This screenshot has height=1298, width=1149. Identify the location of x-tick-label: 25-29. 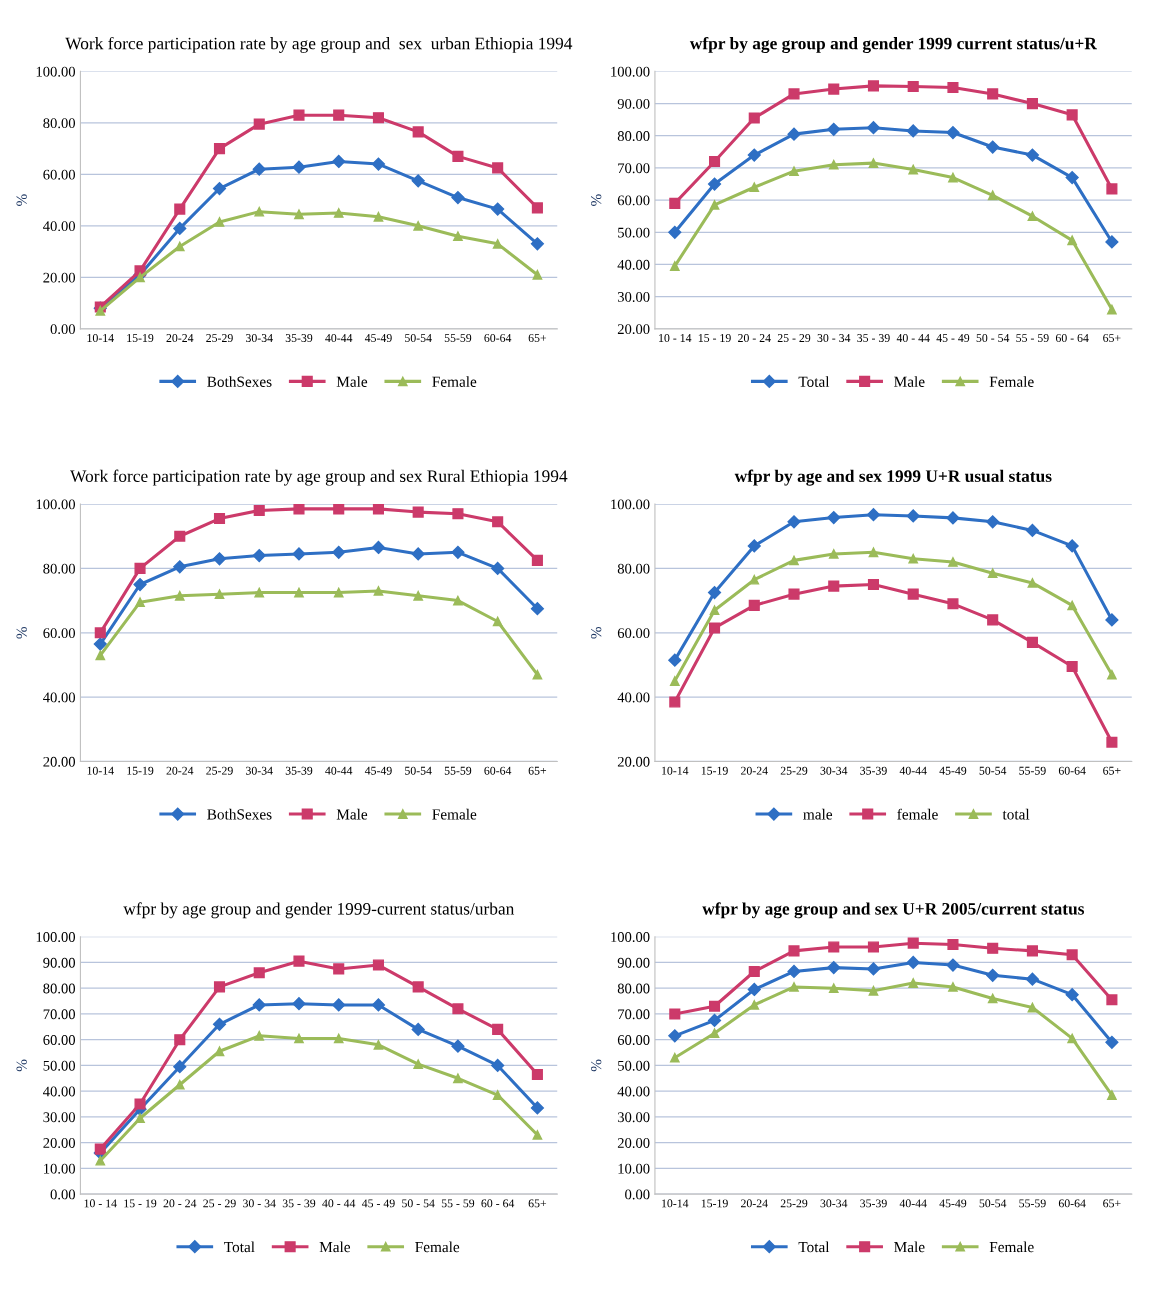
(219, 338).